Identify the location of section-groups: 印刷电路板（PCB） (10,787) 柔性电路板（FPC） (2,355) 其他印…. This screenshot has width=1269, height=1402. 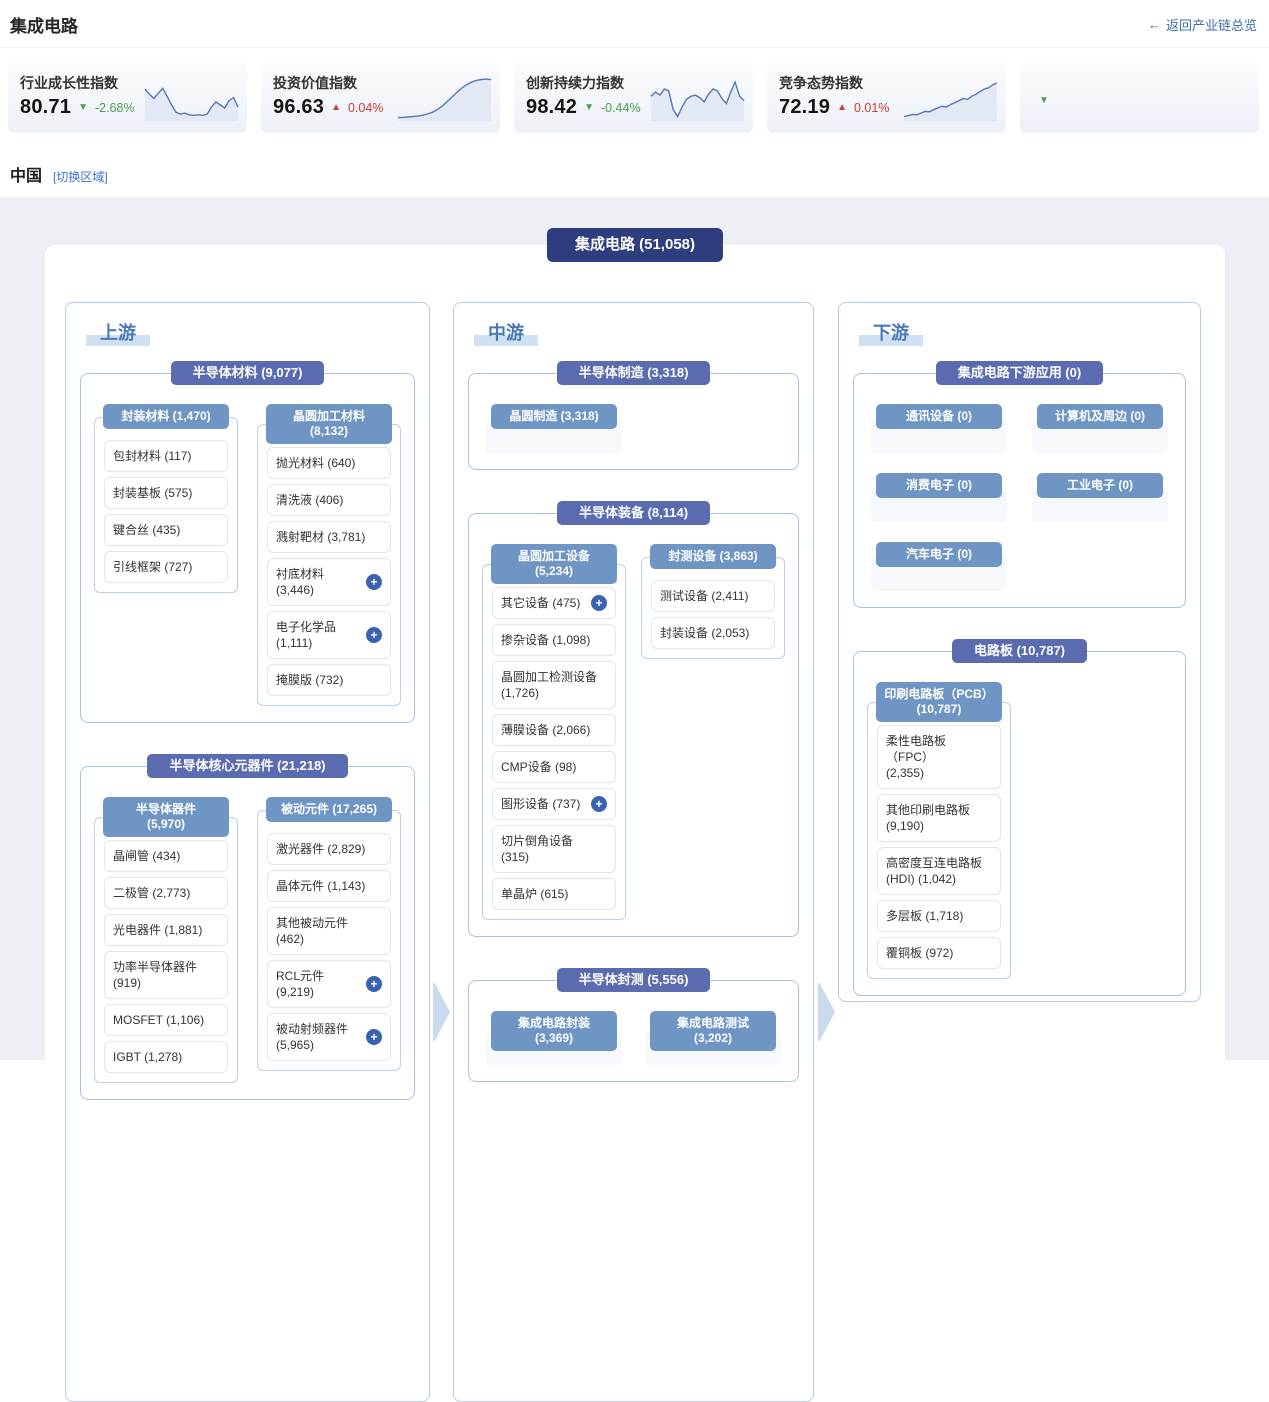
(1019, 830).